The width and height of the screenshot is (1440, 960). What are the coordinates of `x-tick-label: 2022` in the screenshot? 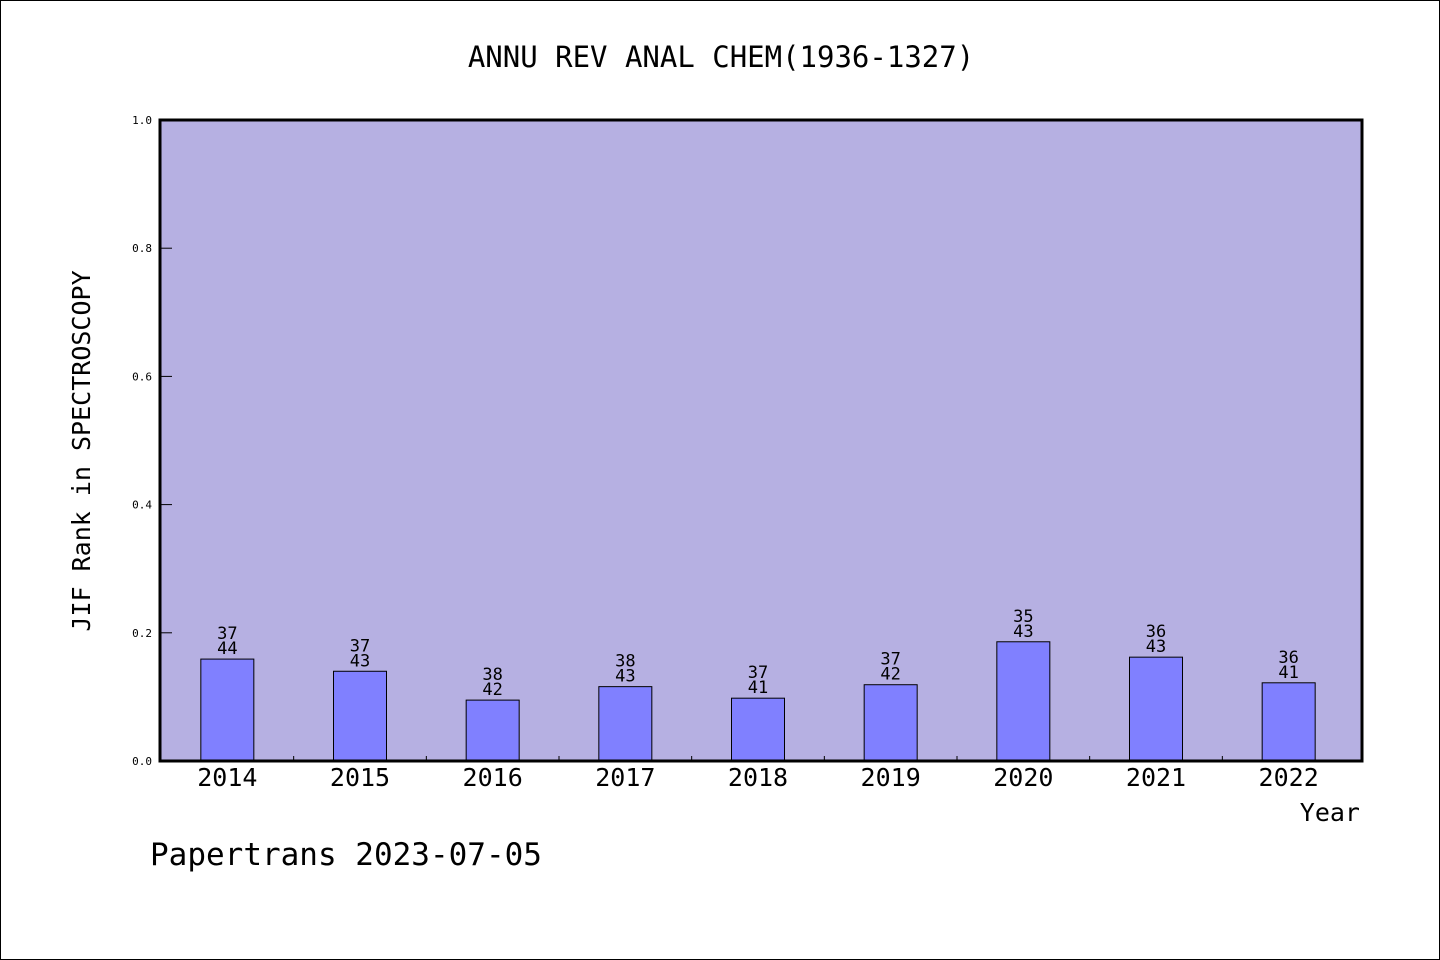 It's located at (1289, 777).